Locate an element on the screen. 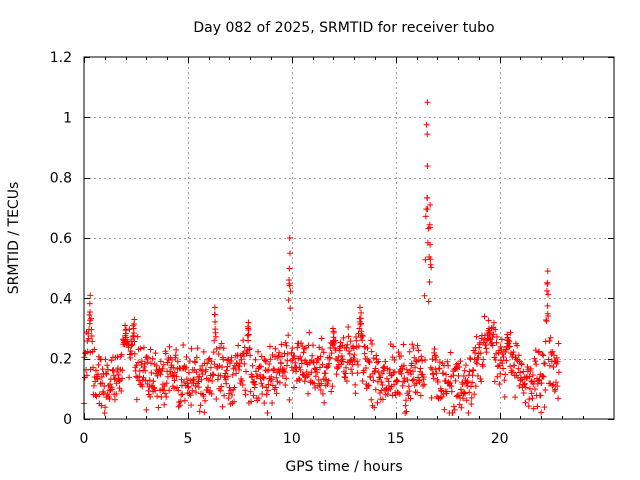  x-axis-label: GPS time / hours is located at coordinates (343, 467).